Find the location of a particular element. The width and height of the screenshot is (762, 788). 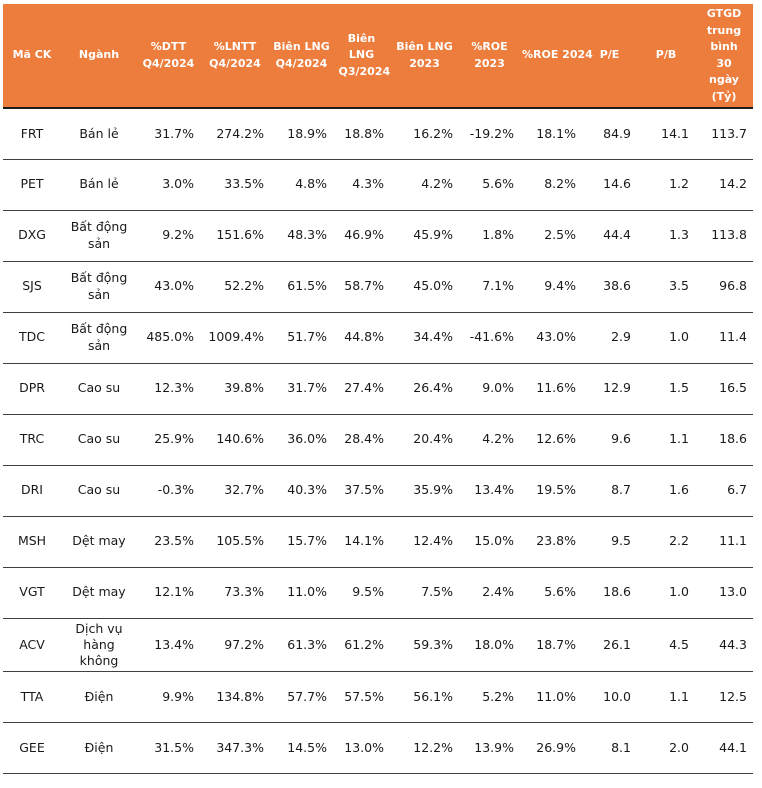

cell-bien-lng-q4-2024: 15.7% is located at coordinates (301, 542).